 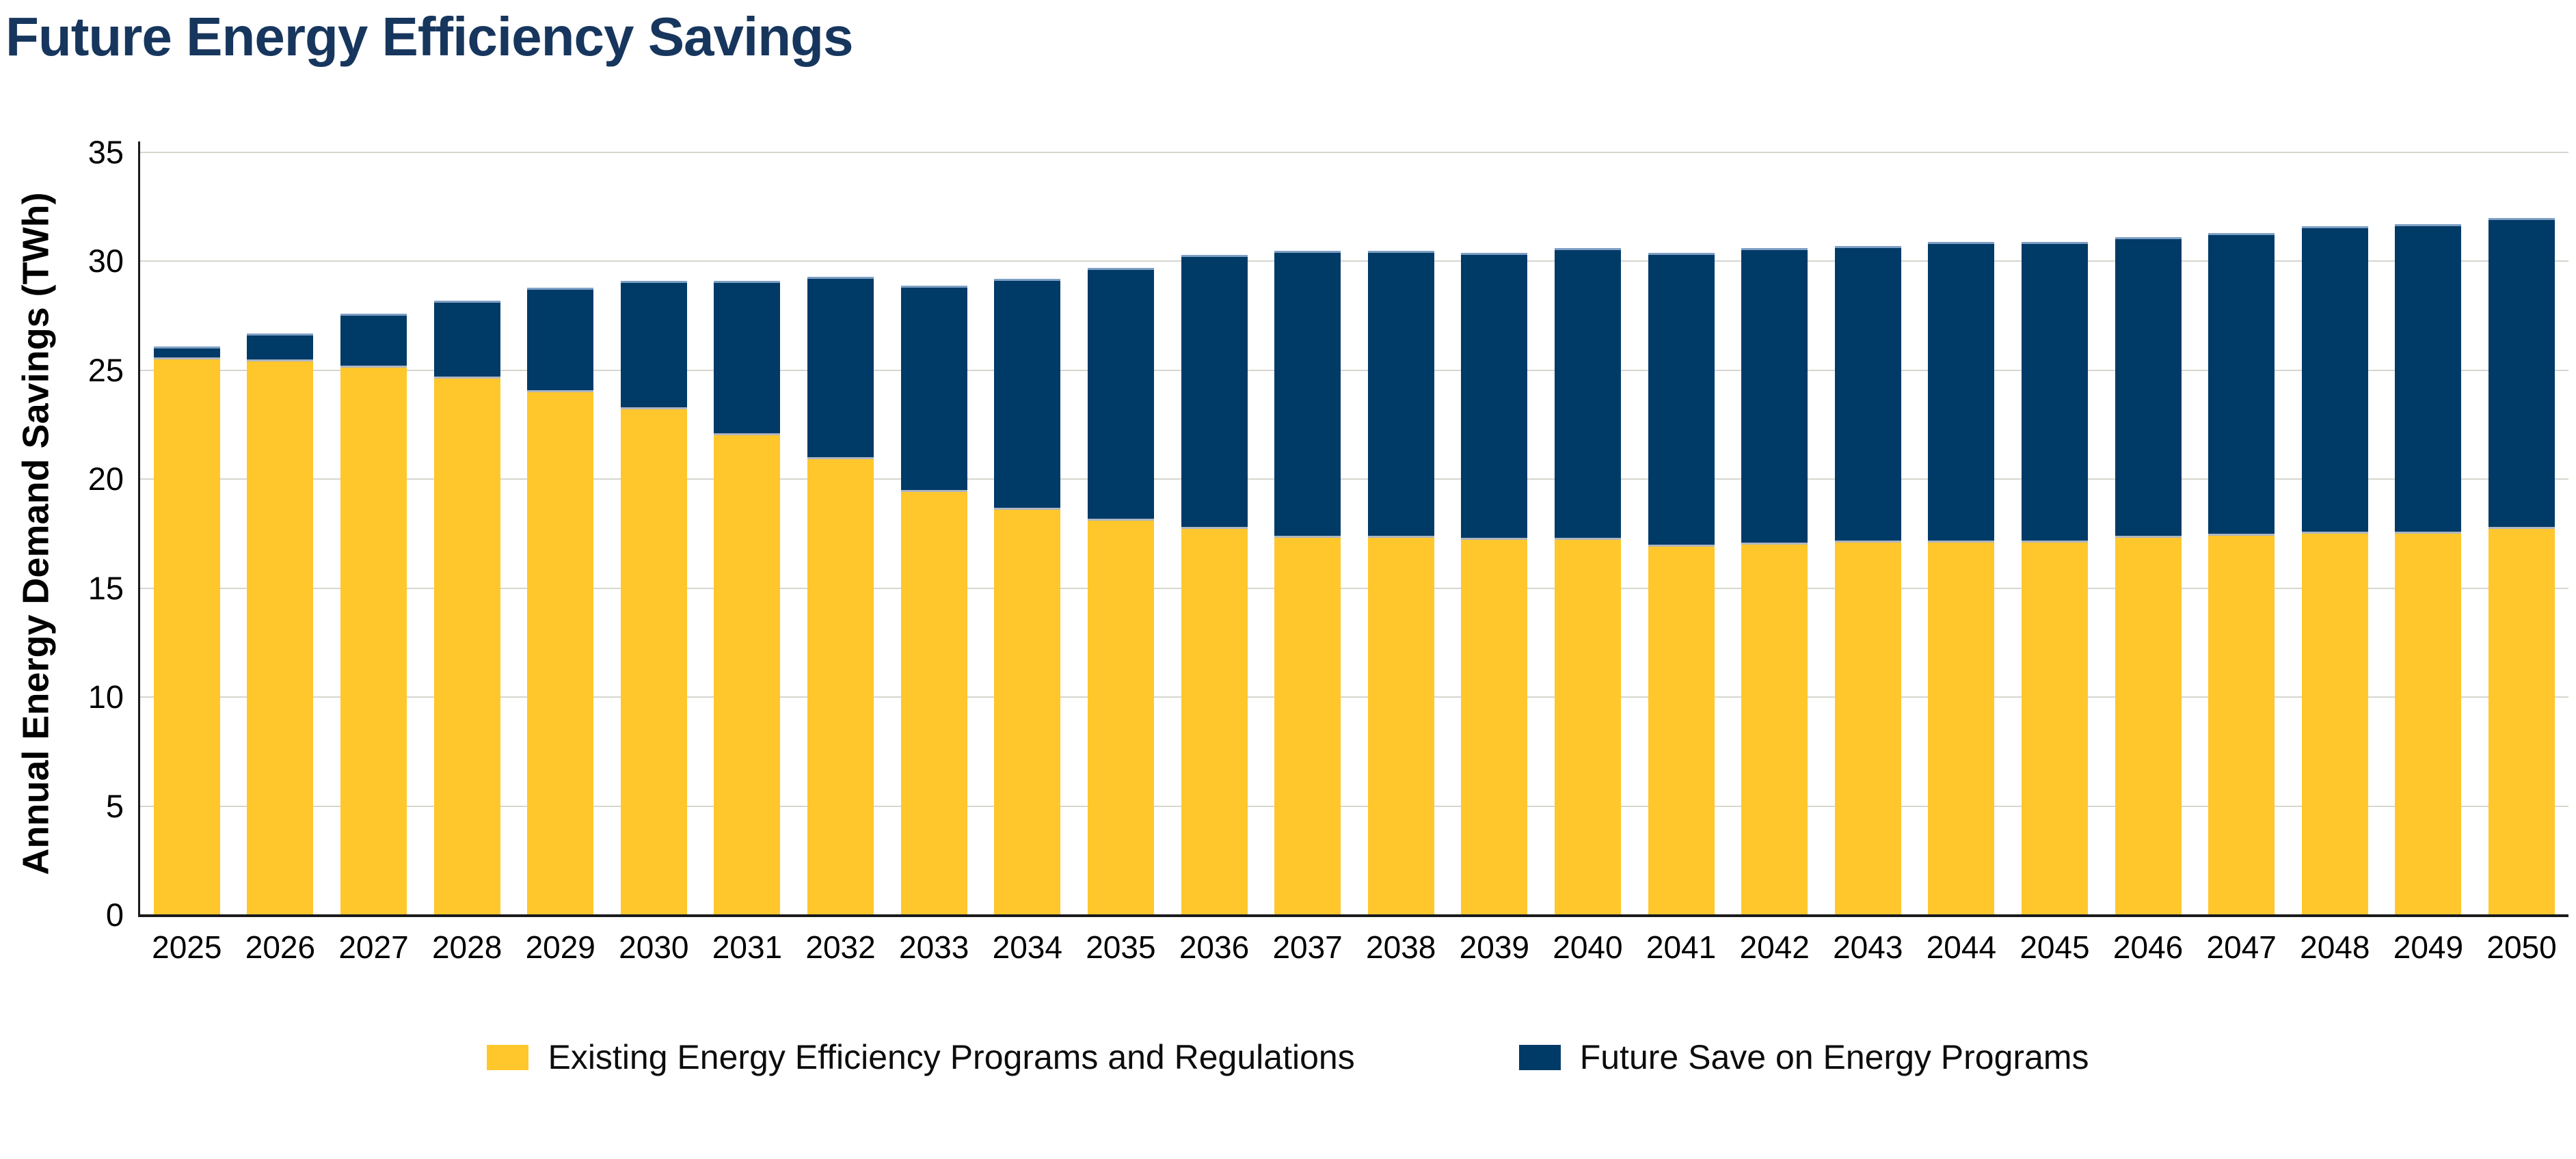 I want to click on bar-segment-future-2047, so click(x=2241, y=383).